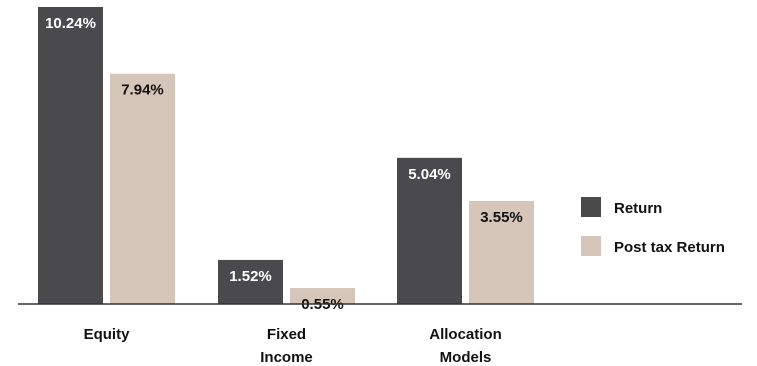  What do you see at coordinates (286, 357) in the screenshot?
I see `category-label-1-1: Income` at bounding box center [286, 357].